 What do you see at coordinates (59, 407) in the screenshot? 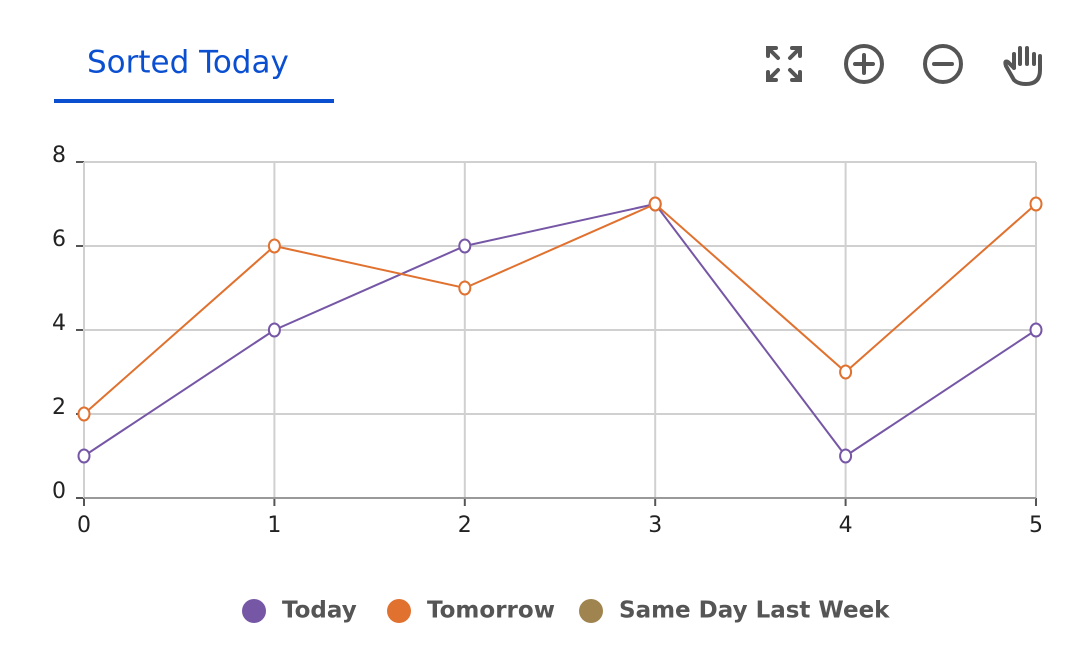
I see `y-tick-label: 2` at bounding box center [59, 407].